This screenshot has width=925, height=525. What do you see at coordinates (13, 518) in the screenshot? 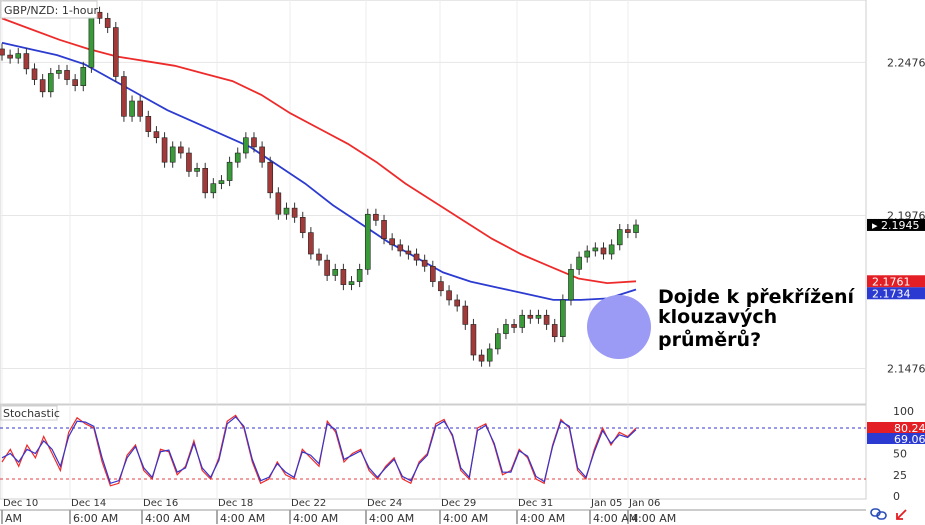
I see `time-tick-label: AM` at bounding box center [13, 518].